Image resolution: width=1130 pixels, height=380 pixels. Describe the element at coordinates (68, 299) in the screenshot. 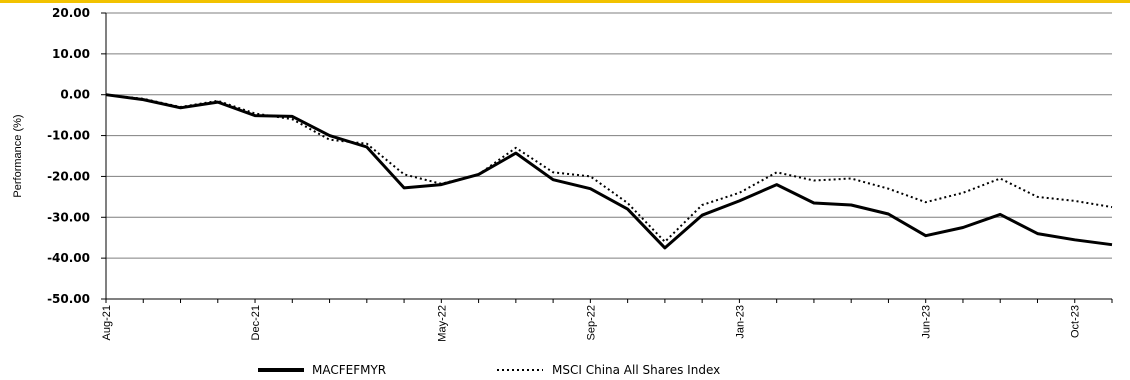

I see `y-tick-label: -50.00` at that location.